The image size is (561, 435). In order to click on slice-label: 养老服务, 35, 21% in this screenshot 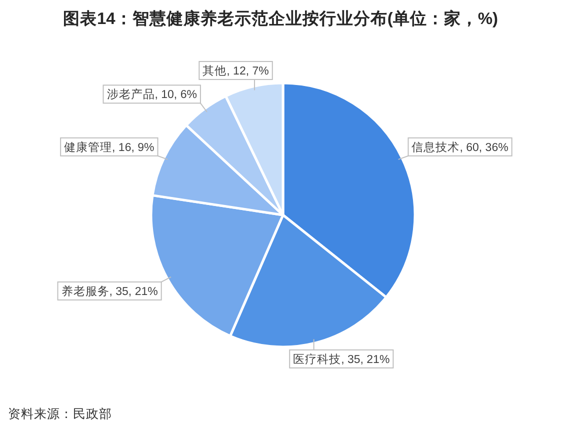, I will do `click(109, 291)`.